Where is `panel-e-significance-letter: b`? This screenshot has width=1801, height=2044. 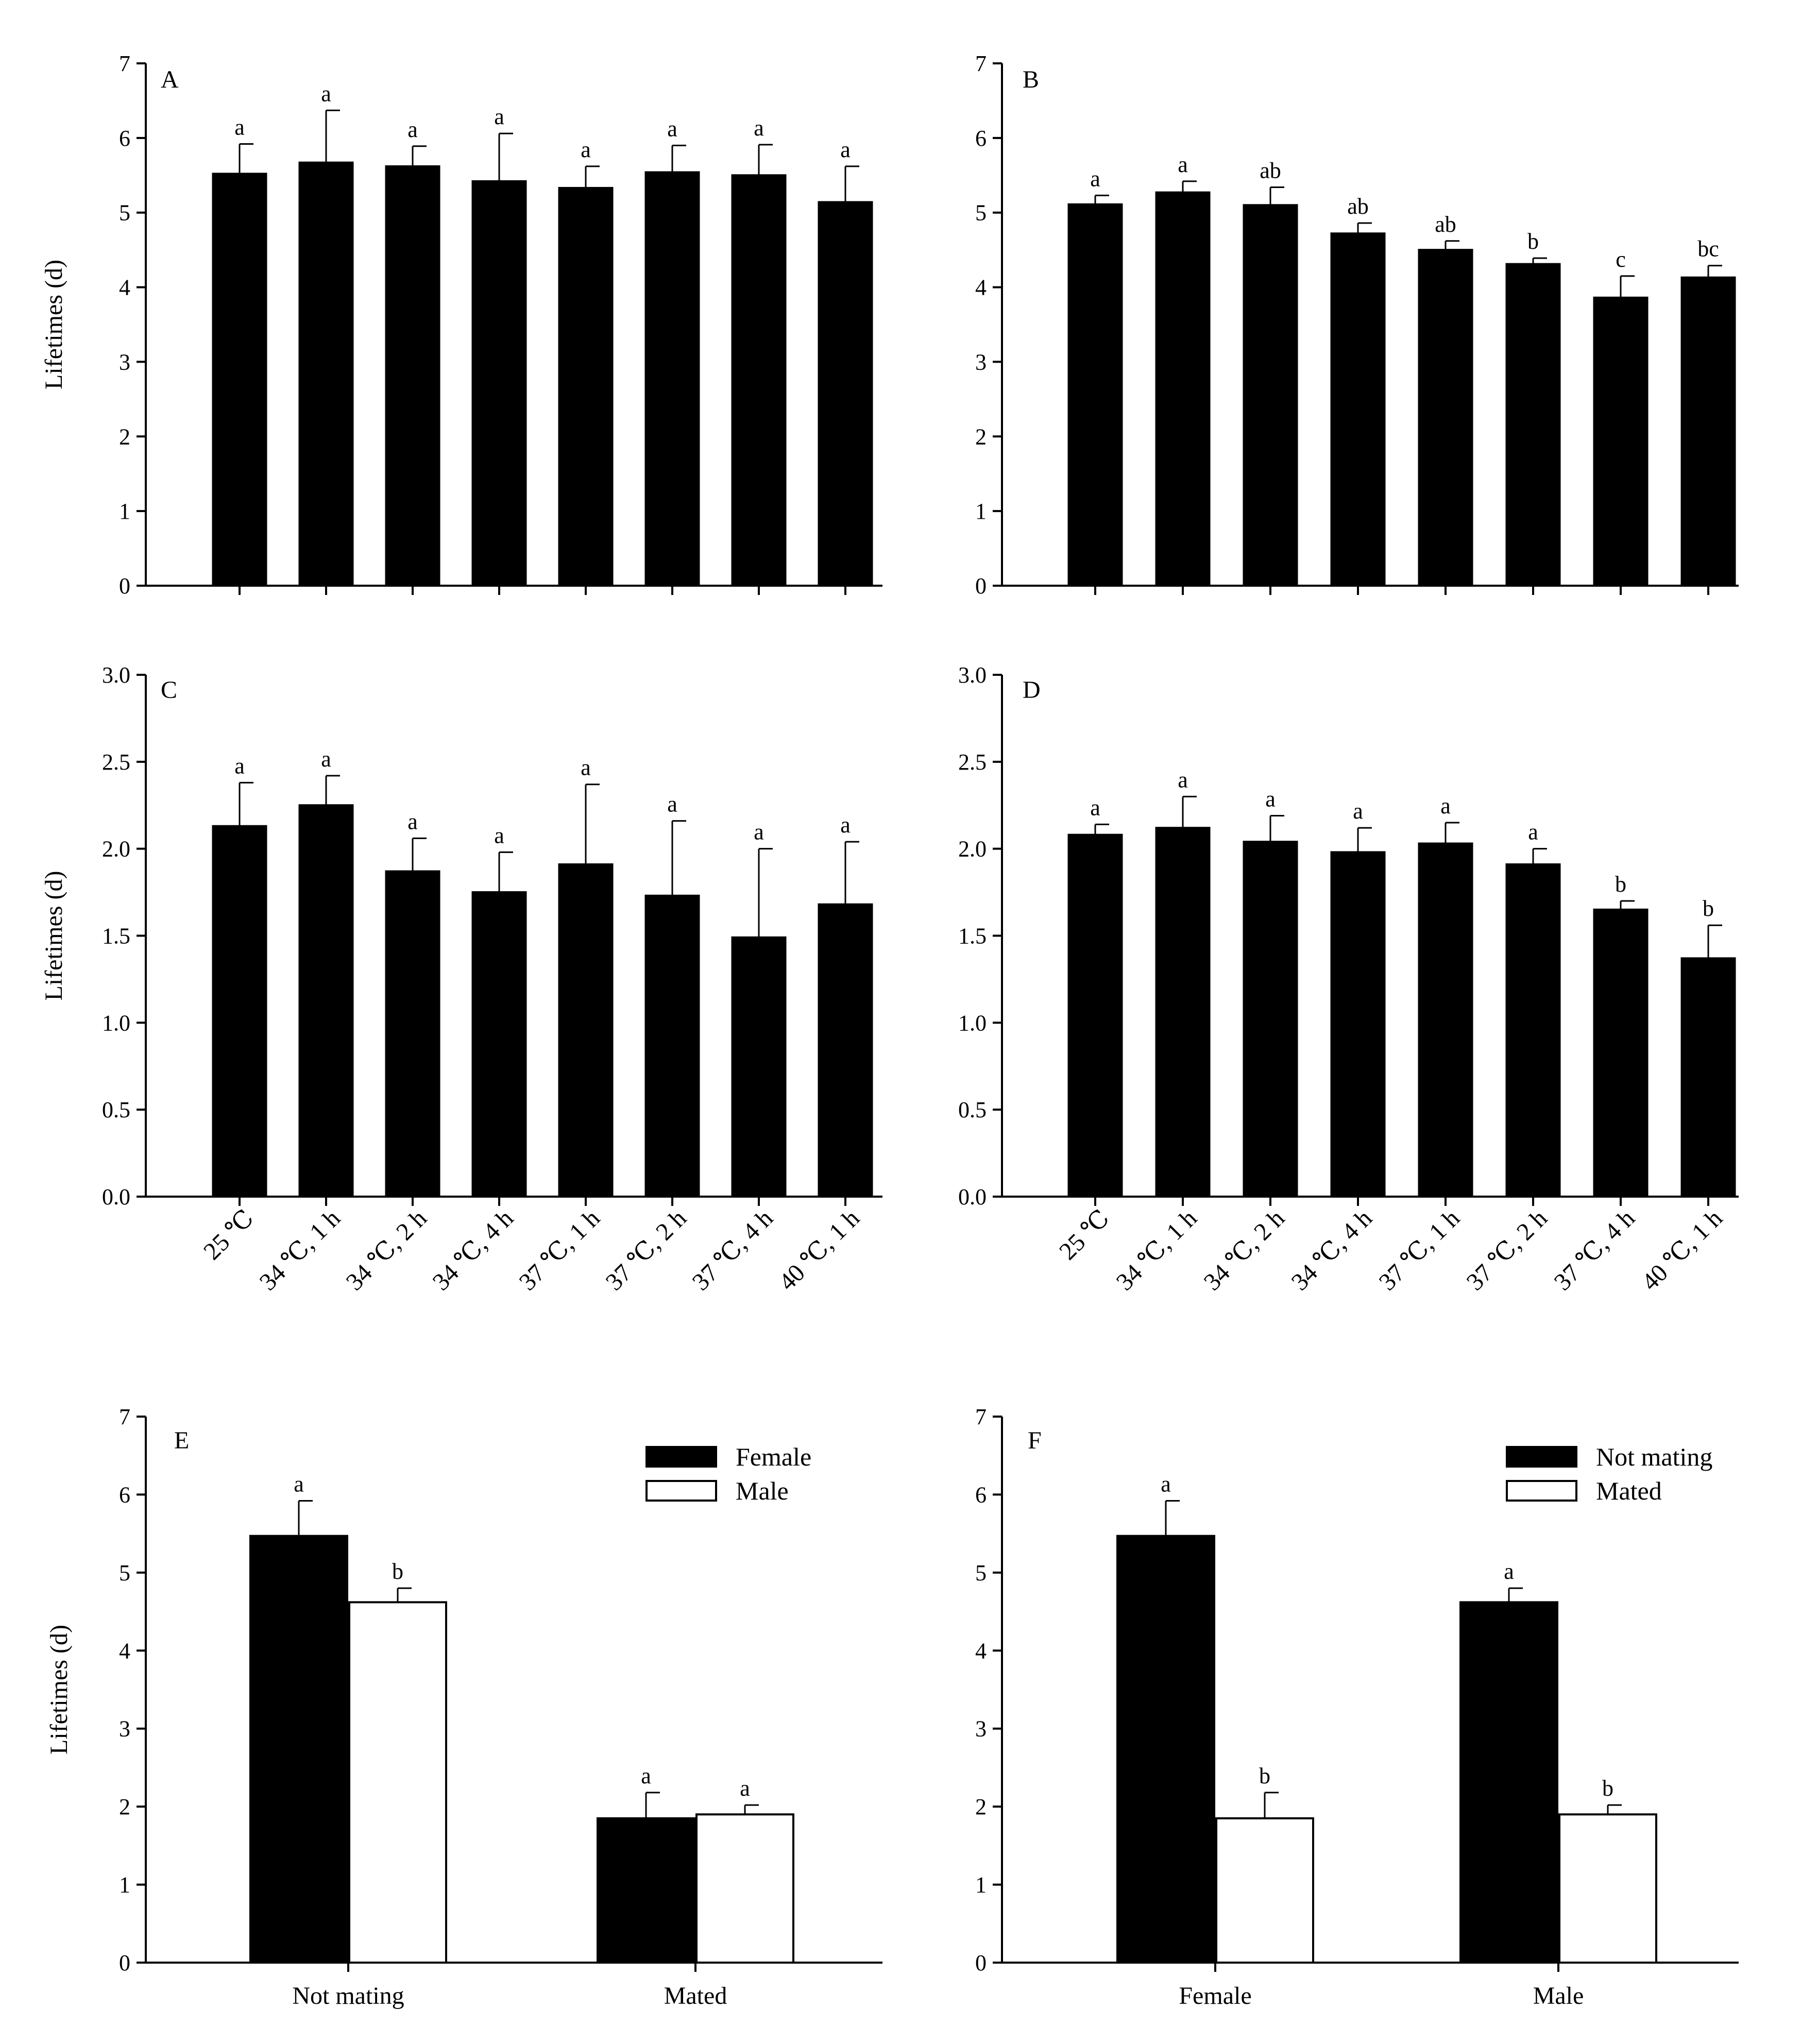 panel-e-significance-letter: b is located at coordinates (397, 1571).